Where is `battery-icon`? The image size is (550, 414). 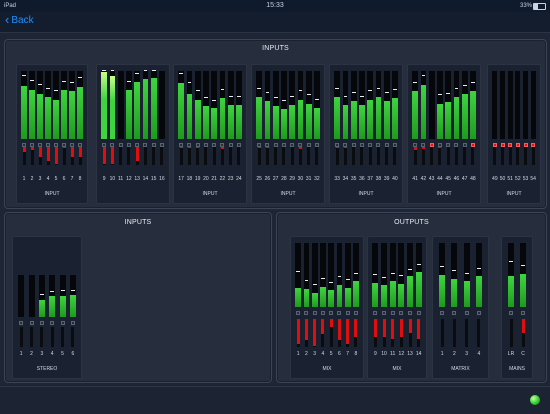 battery-icon is located at coordinates (539, 6).